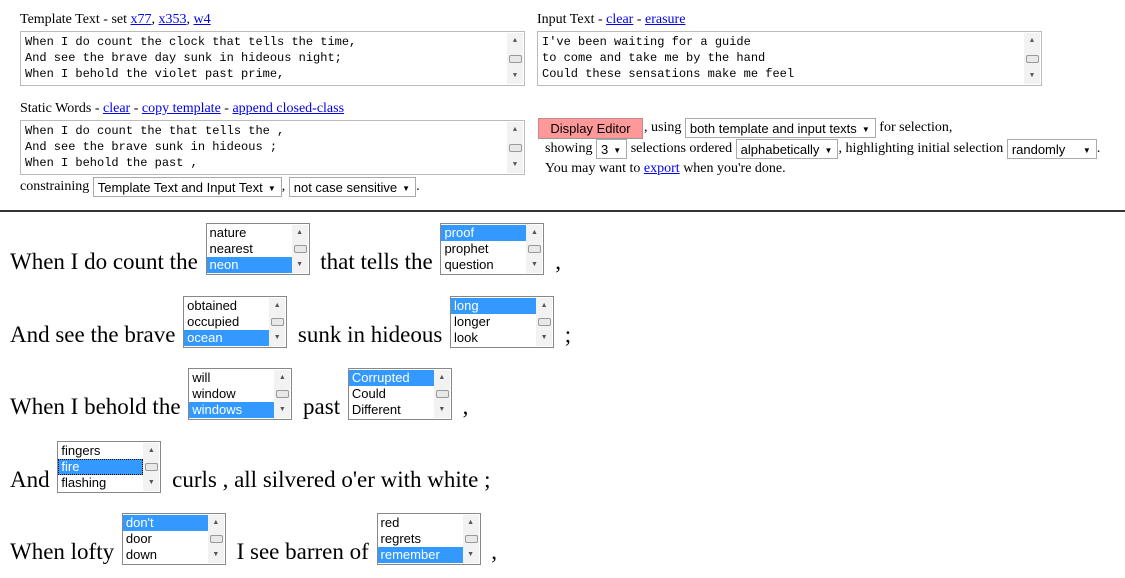 The height and width of the screenshot is (578, 1125). Describe the element at coordinates (428, 539) in the screenshot. I see `word-listbox: red regrets remember ▲ ▼` at that location.